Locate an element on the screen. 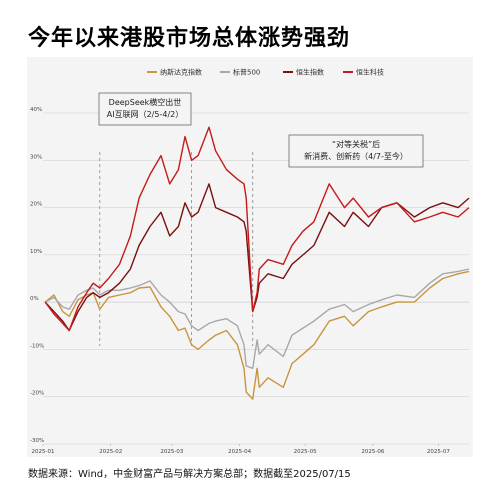 The image size is (500, 500). y-tick-label: 30% is located at coordinates (36, 157).